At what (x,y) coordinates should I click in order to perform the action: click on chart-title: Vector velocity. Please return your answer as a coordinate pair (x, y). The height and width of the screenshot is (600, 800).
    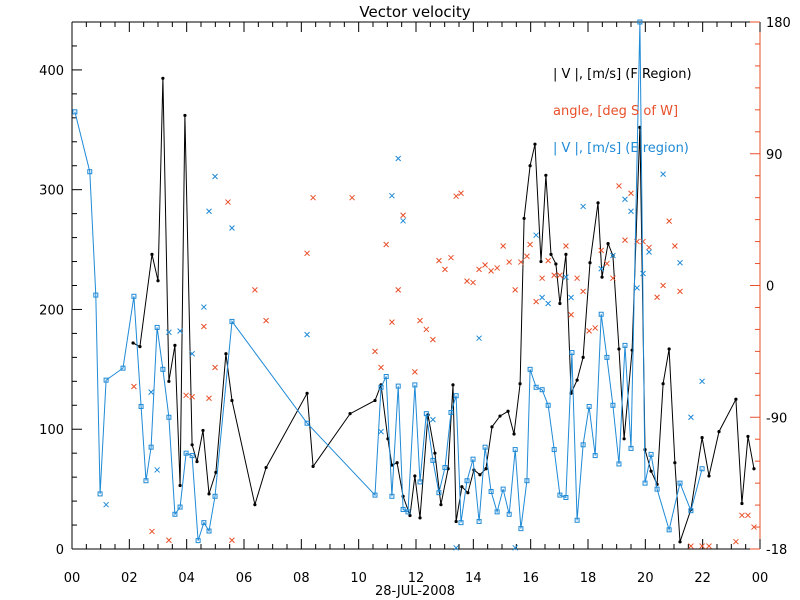
    Looking at the image, I should click on (414, 12).